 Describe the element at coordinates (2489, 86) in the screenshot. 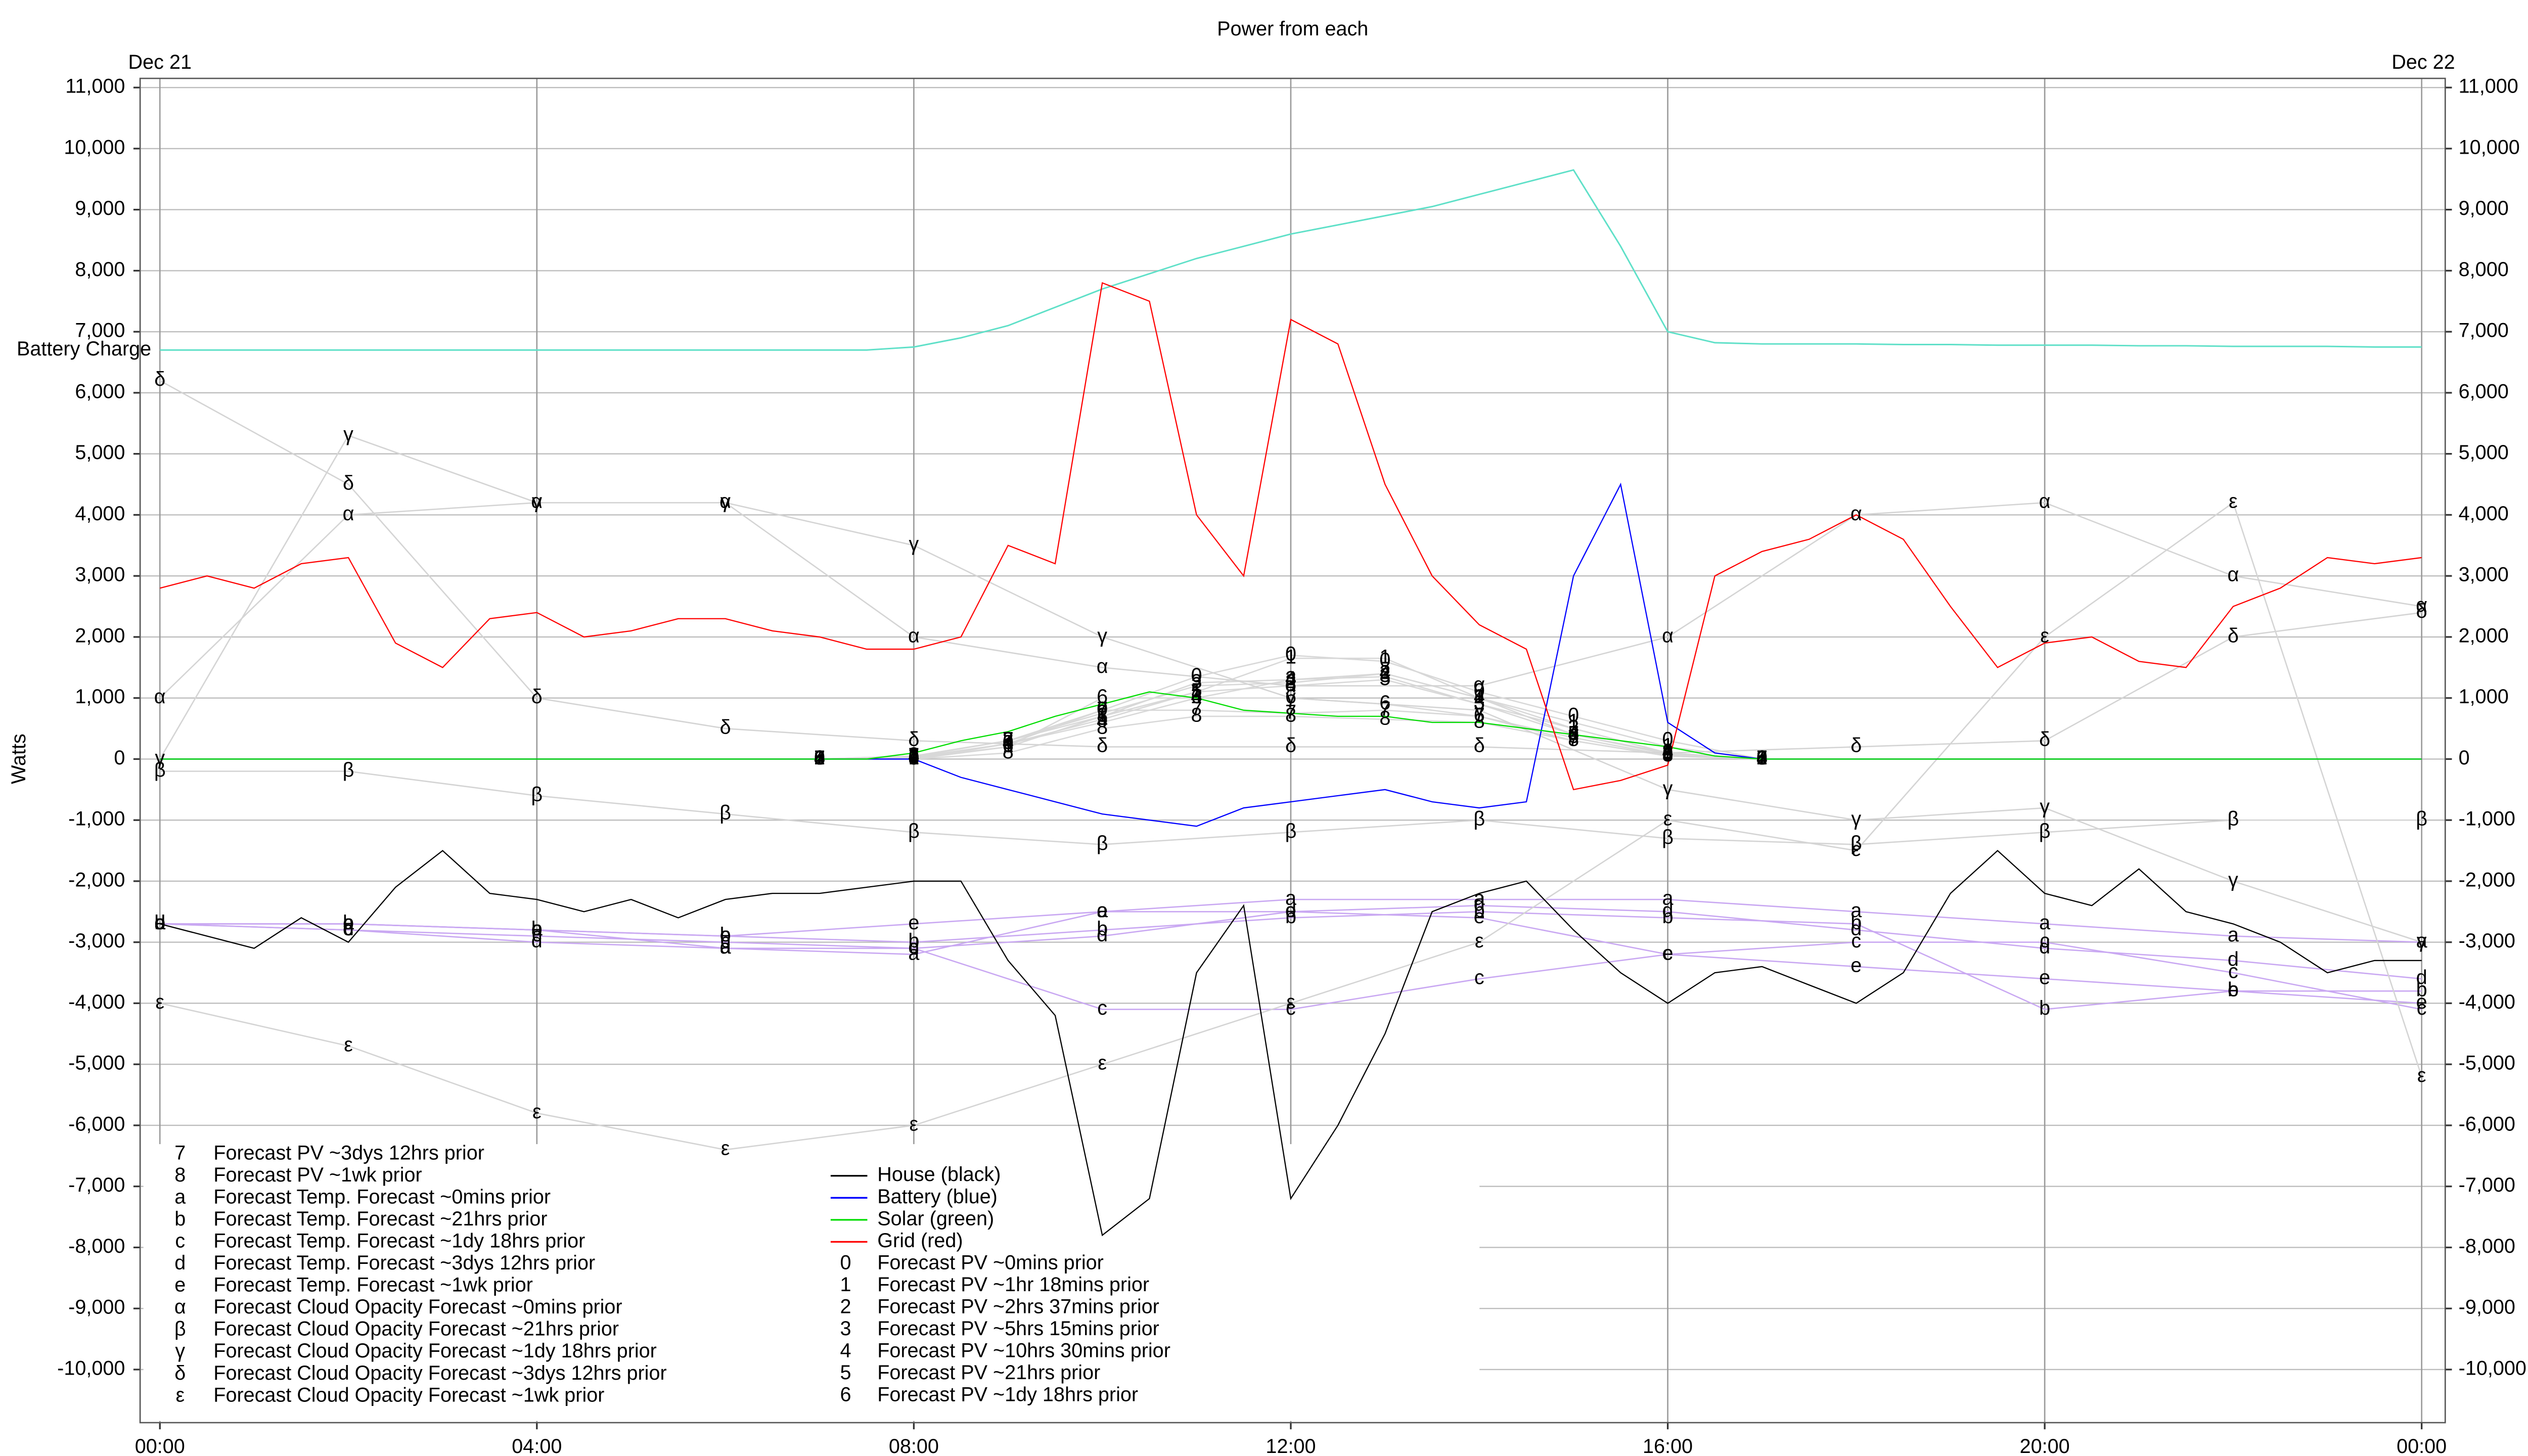

I see `y2-tick-label: 11,000` at that location.